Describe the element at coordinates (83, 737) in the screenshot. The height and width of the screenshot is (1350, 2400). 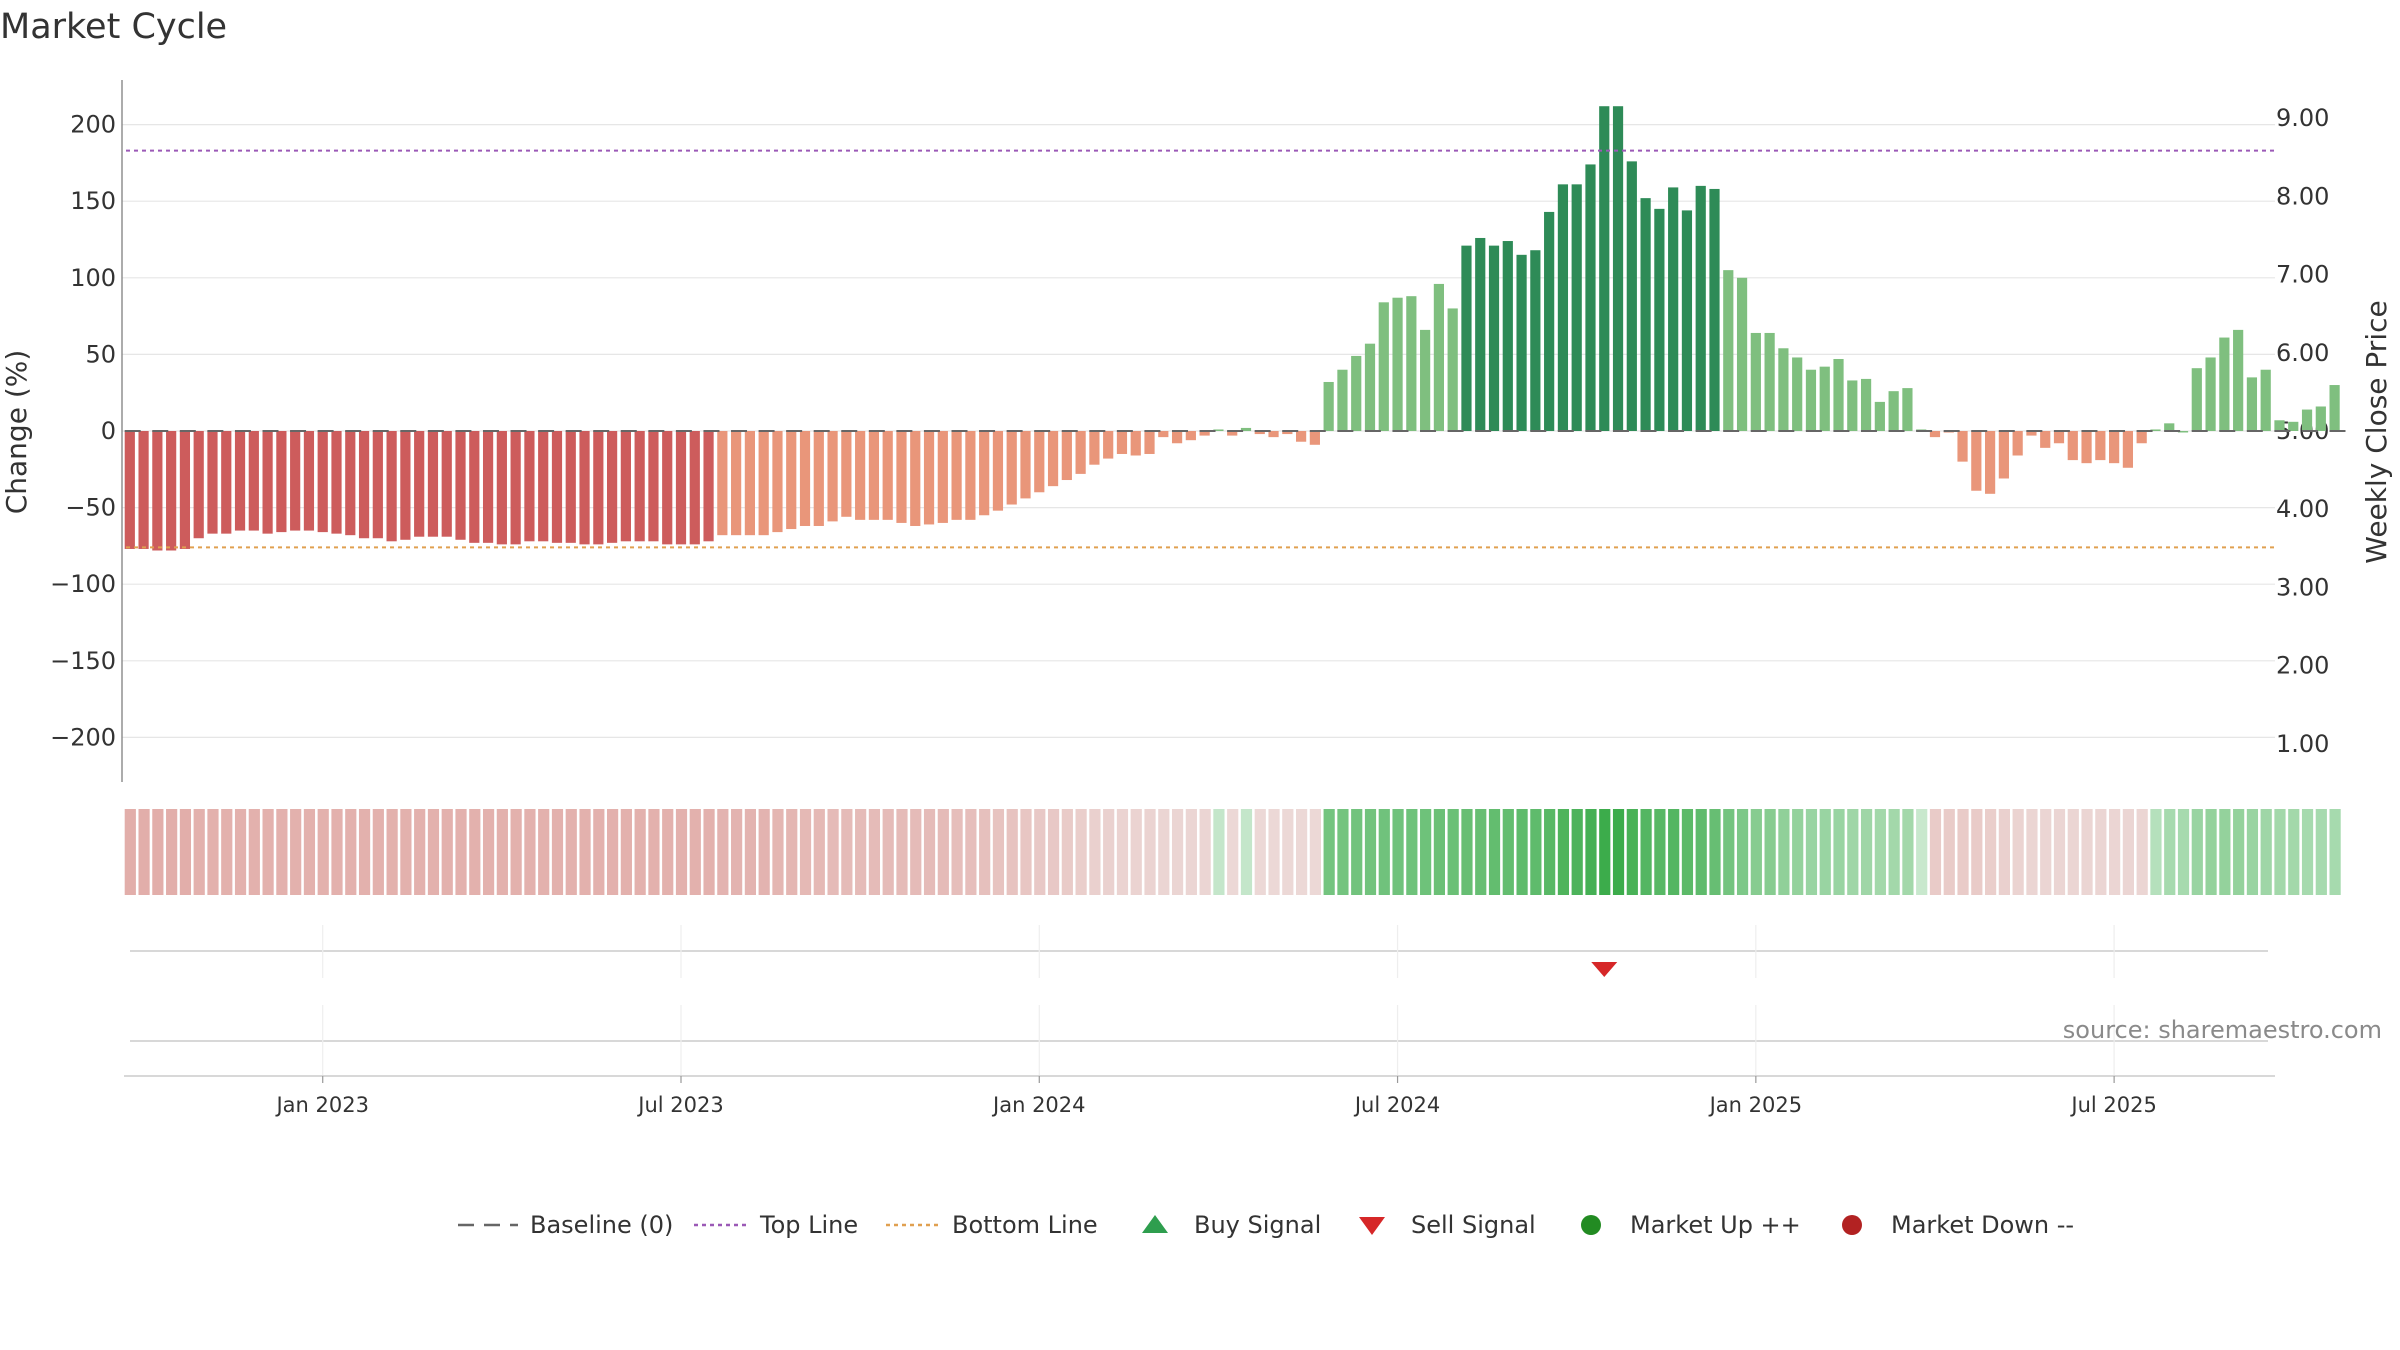
I see `y-left-tick-label: −200` at that location.